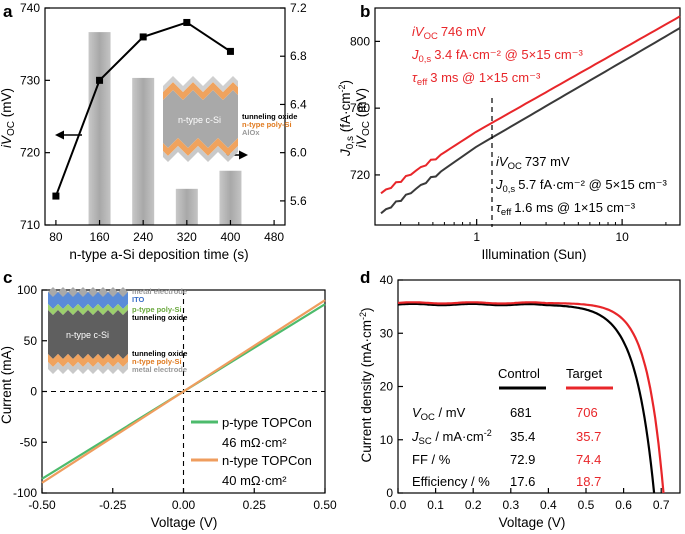 The image size is (685, 534). What do you see at coordinates (87, 335) in the screenshot?
I see `c-inset-core-label: n-type c-Si` at bounding box center [87, 335].